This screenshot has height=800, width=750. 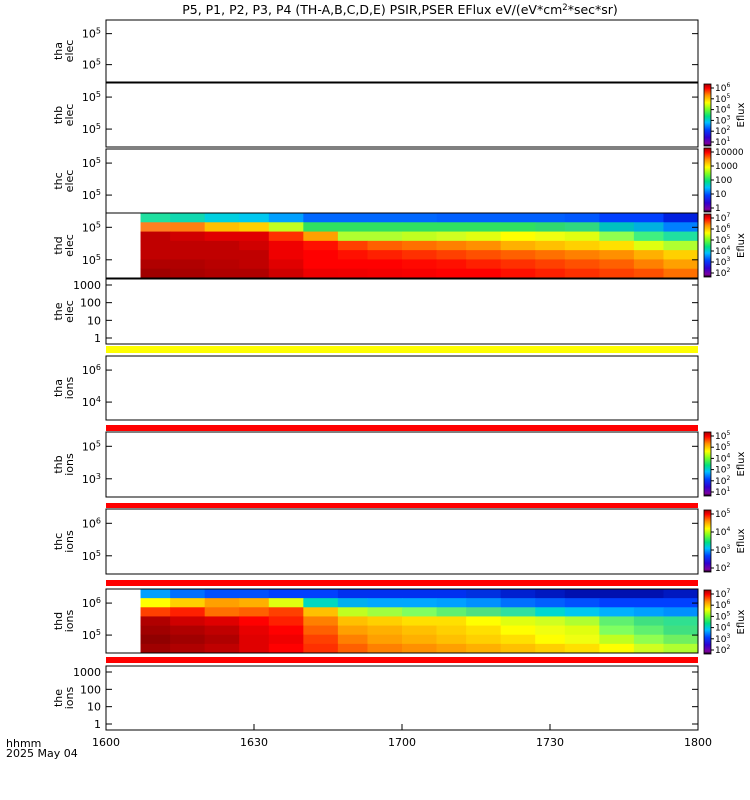 What do you see at coordinates (725, 541) in the screenshot?
I see `colorbar-thc-ions: 10⁵ 10⁴ 10³ 10² Eflux` at bounding box center [725, 541].